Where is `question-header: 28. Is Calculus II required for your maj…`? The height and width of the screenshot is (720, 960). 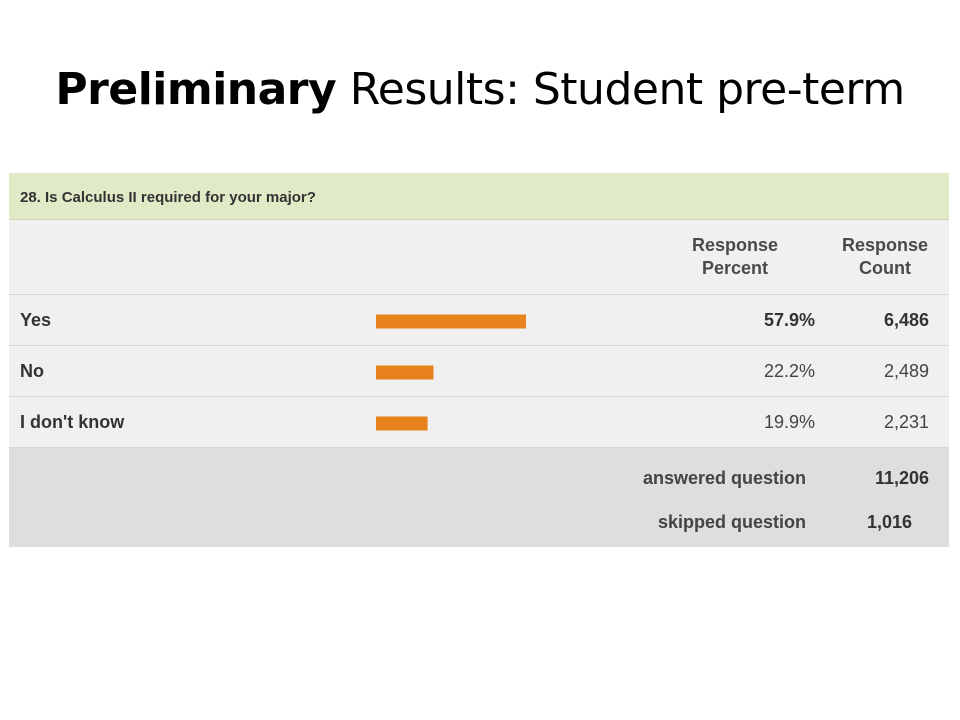
question-header: 28. Is Calculus II required for your maj… is located at coordinates (479, 196).